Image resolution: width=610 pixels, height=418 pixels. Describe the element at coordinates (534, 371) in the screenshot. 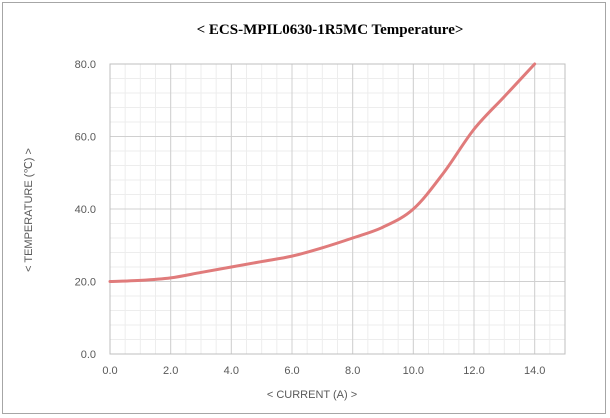

I see `x-tick-label: 14.0` at that location.